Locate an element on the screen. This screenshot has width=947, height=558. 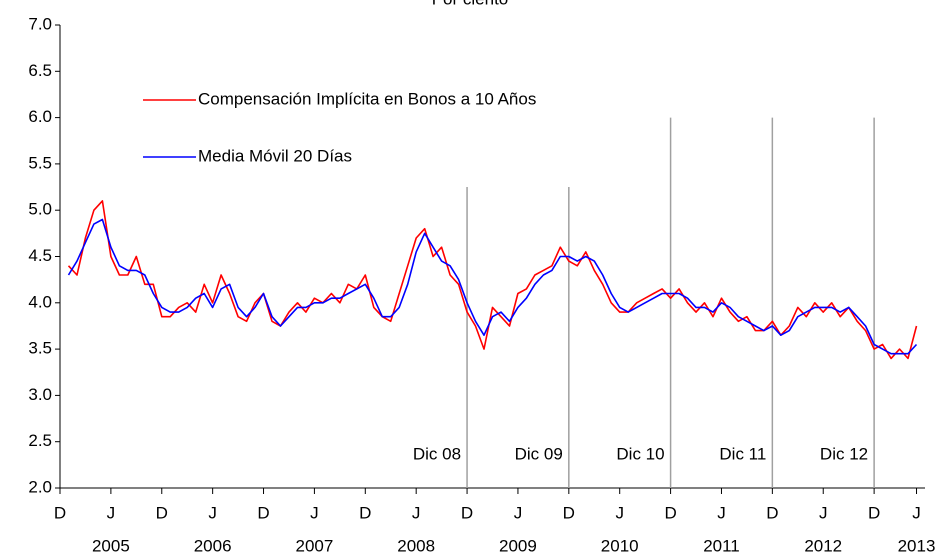
x-year-label: 2012 is located at coordinates (823, 545).